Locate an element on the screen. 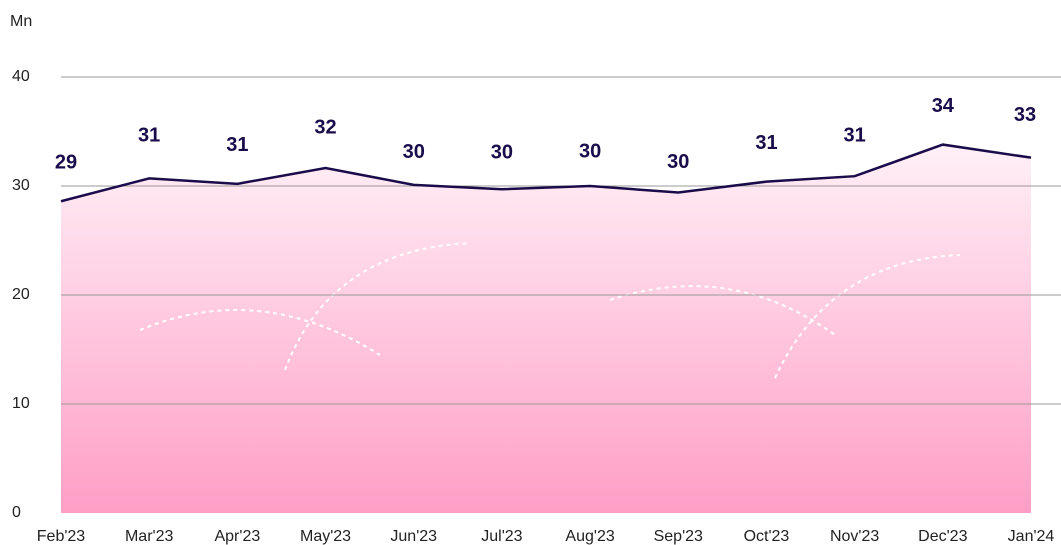 The height and width of the screenshot is (545, 1061). x-tick-label: Nov'23 is located at coordinates (854, 536).